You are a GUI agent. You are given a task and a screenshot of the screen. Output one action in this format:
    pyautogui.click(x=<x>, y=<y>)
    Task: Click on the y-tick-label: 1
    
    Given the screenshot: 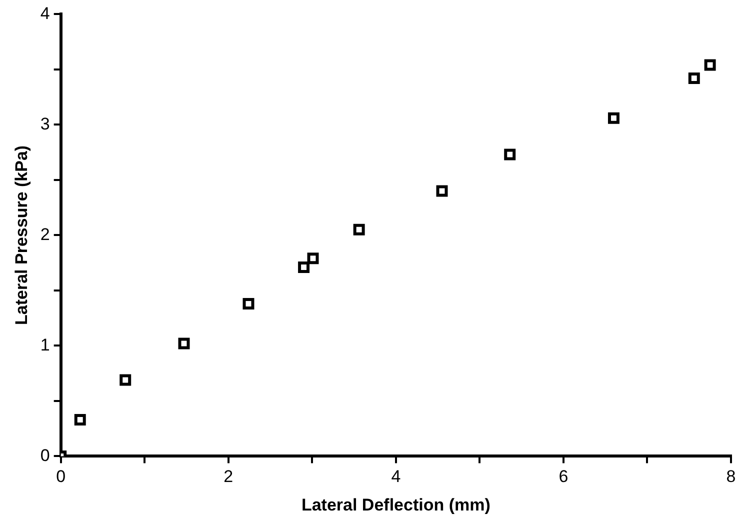 What is the action you would take?
    pyautogui.click(x=45, y=344)
    